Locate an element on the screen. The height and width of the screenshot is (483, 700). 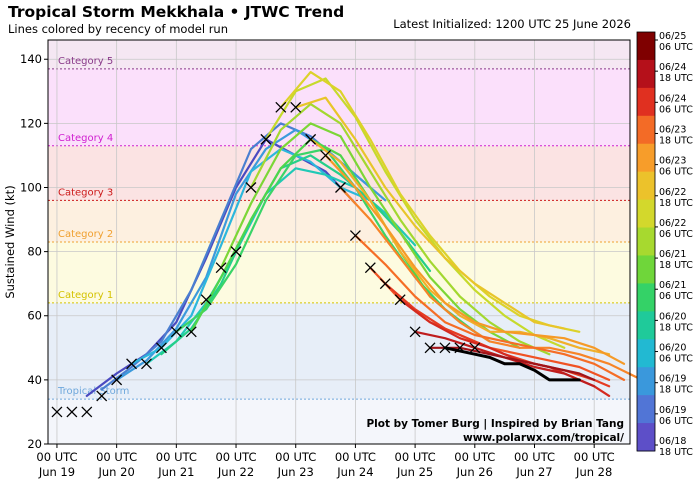
x-tick-label: Jun 28 is located at coordinates (593, 472).